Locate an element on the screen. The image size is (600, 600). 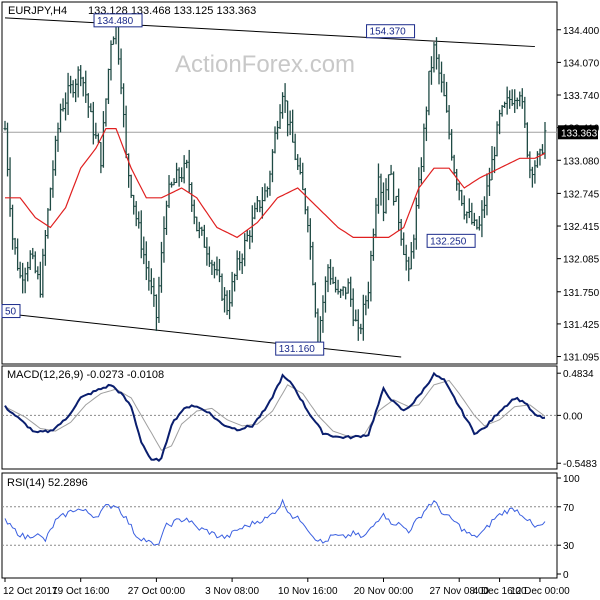
price-tick-label: 133.740 is located at coordinates (581, 96).